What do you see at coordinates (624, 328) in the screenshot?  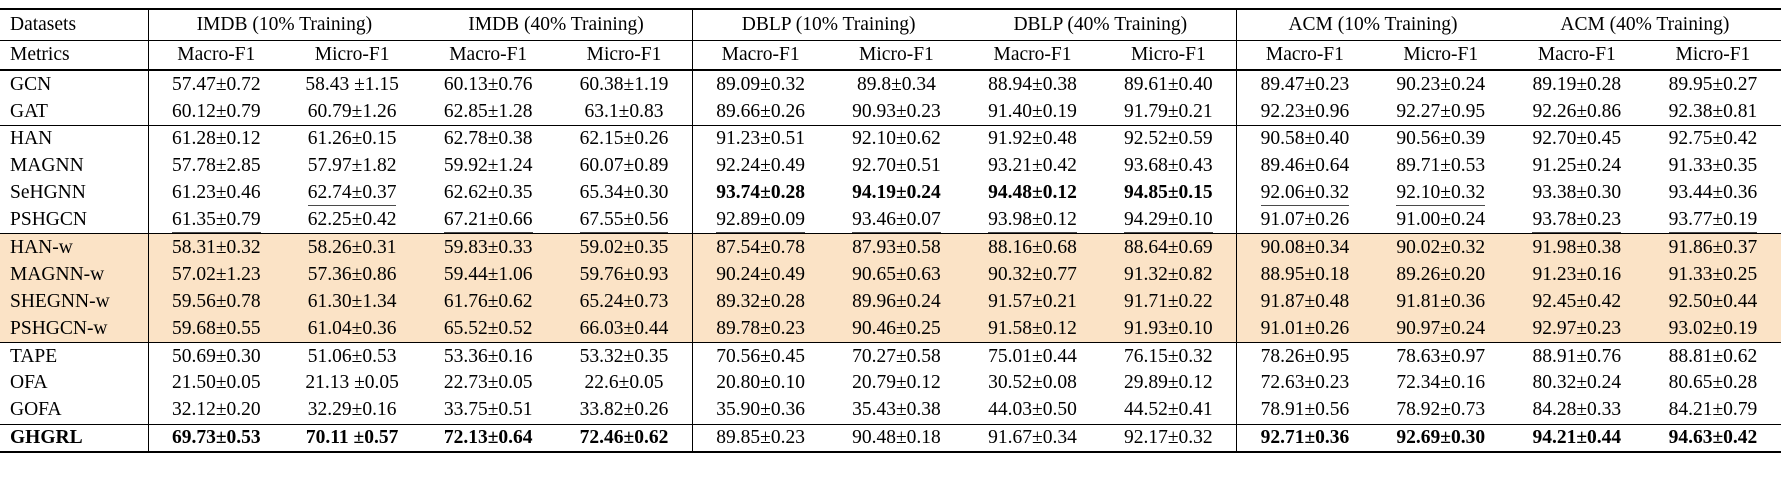 I see `metric-value: 66.03±0.44` at bounding box center [624, 328].